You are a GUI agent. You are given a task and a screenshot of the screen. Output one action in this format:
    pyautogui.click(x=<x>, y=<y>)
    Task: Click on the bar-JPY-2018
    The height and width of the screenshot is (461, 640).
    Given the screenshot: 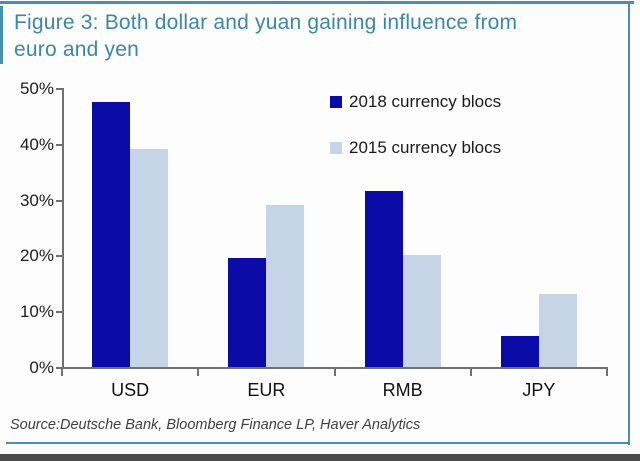 What is the action you would take?
    pyautogui.click(x=519, y=351)
    